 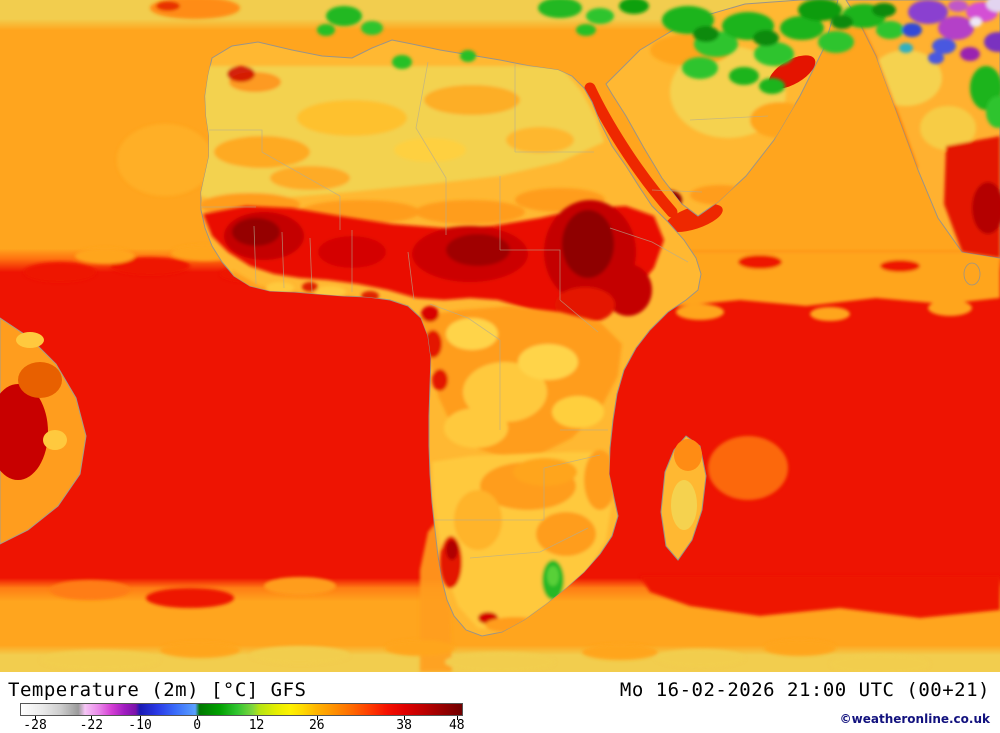 I want to click on scale-tick-label: -10, so click(x=140, y=725).